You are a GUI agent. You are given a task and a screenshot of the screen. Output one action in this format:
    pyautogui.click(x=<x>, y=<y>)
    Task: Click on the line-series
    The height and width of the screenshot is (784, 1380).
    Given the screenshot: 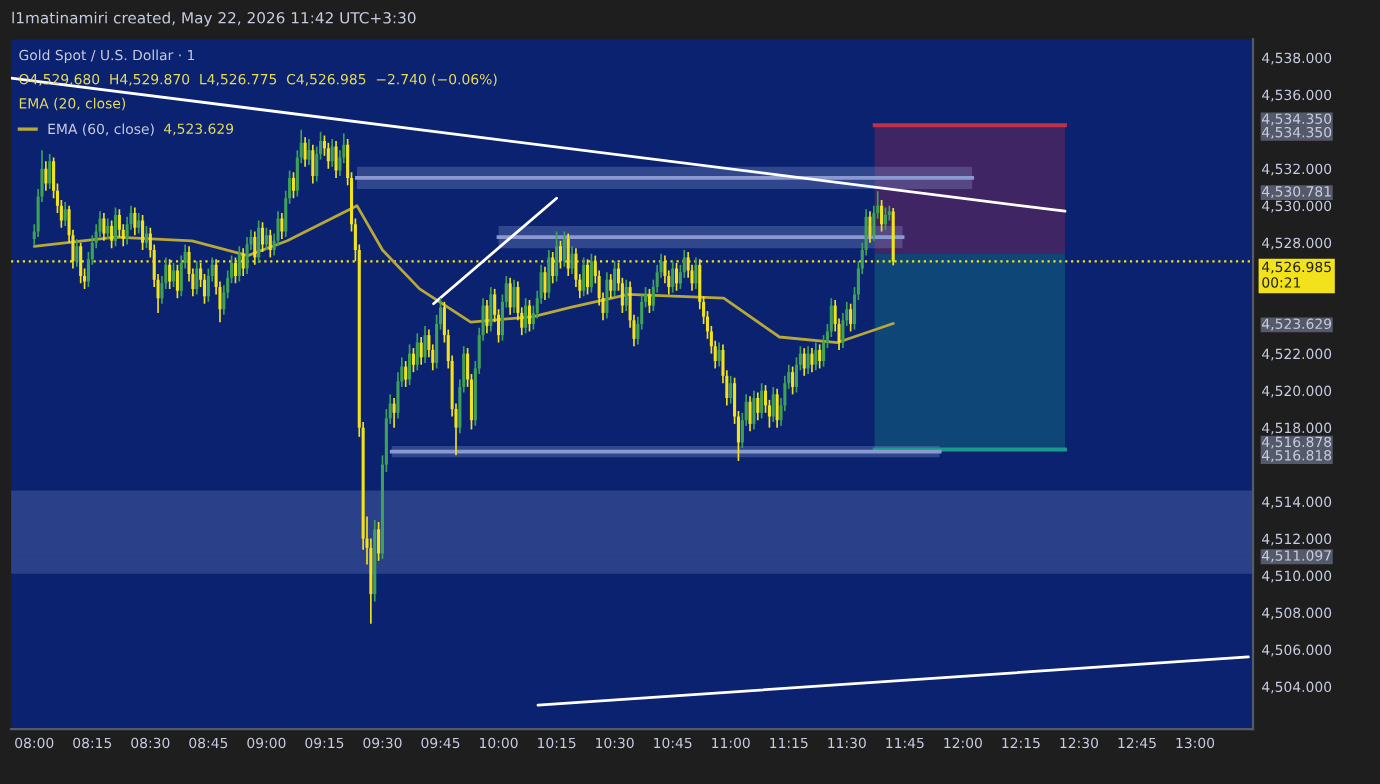 What is the action you would take?
    pyautogui.click(x=463, y=274)
    